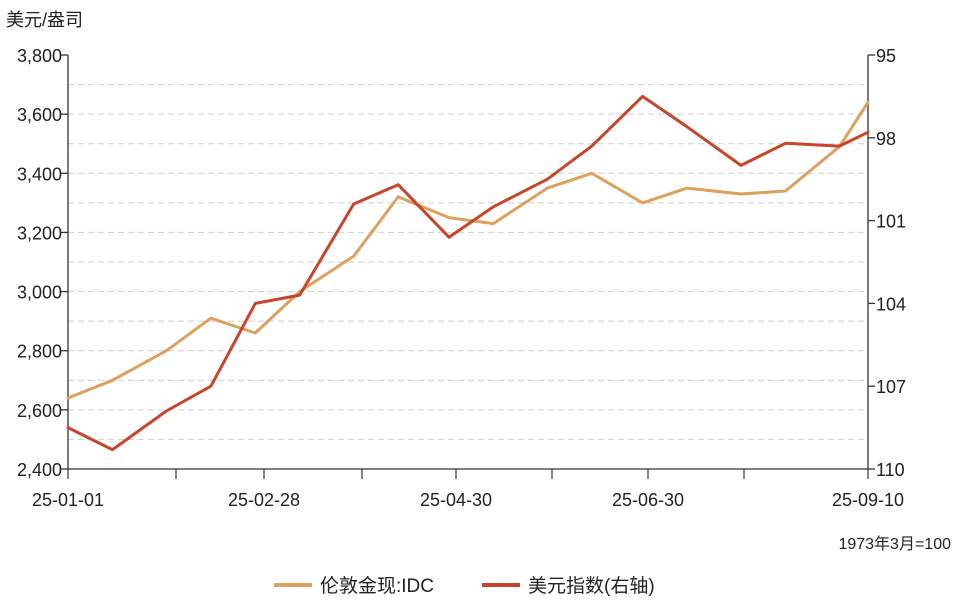 Image resolution: width=959 pixels, height=610 pixels. Describe the element at coordinates (464, 586) in the screenshot. I see `legend: 伦敦金现:IDC 美元指数(右轴)` at that location.